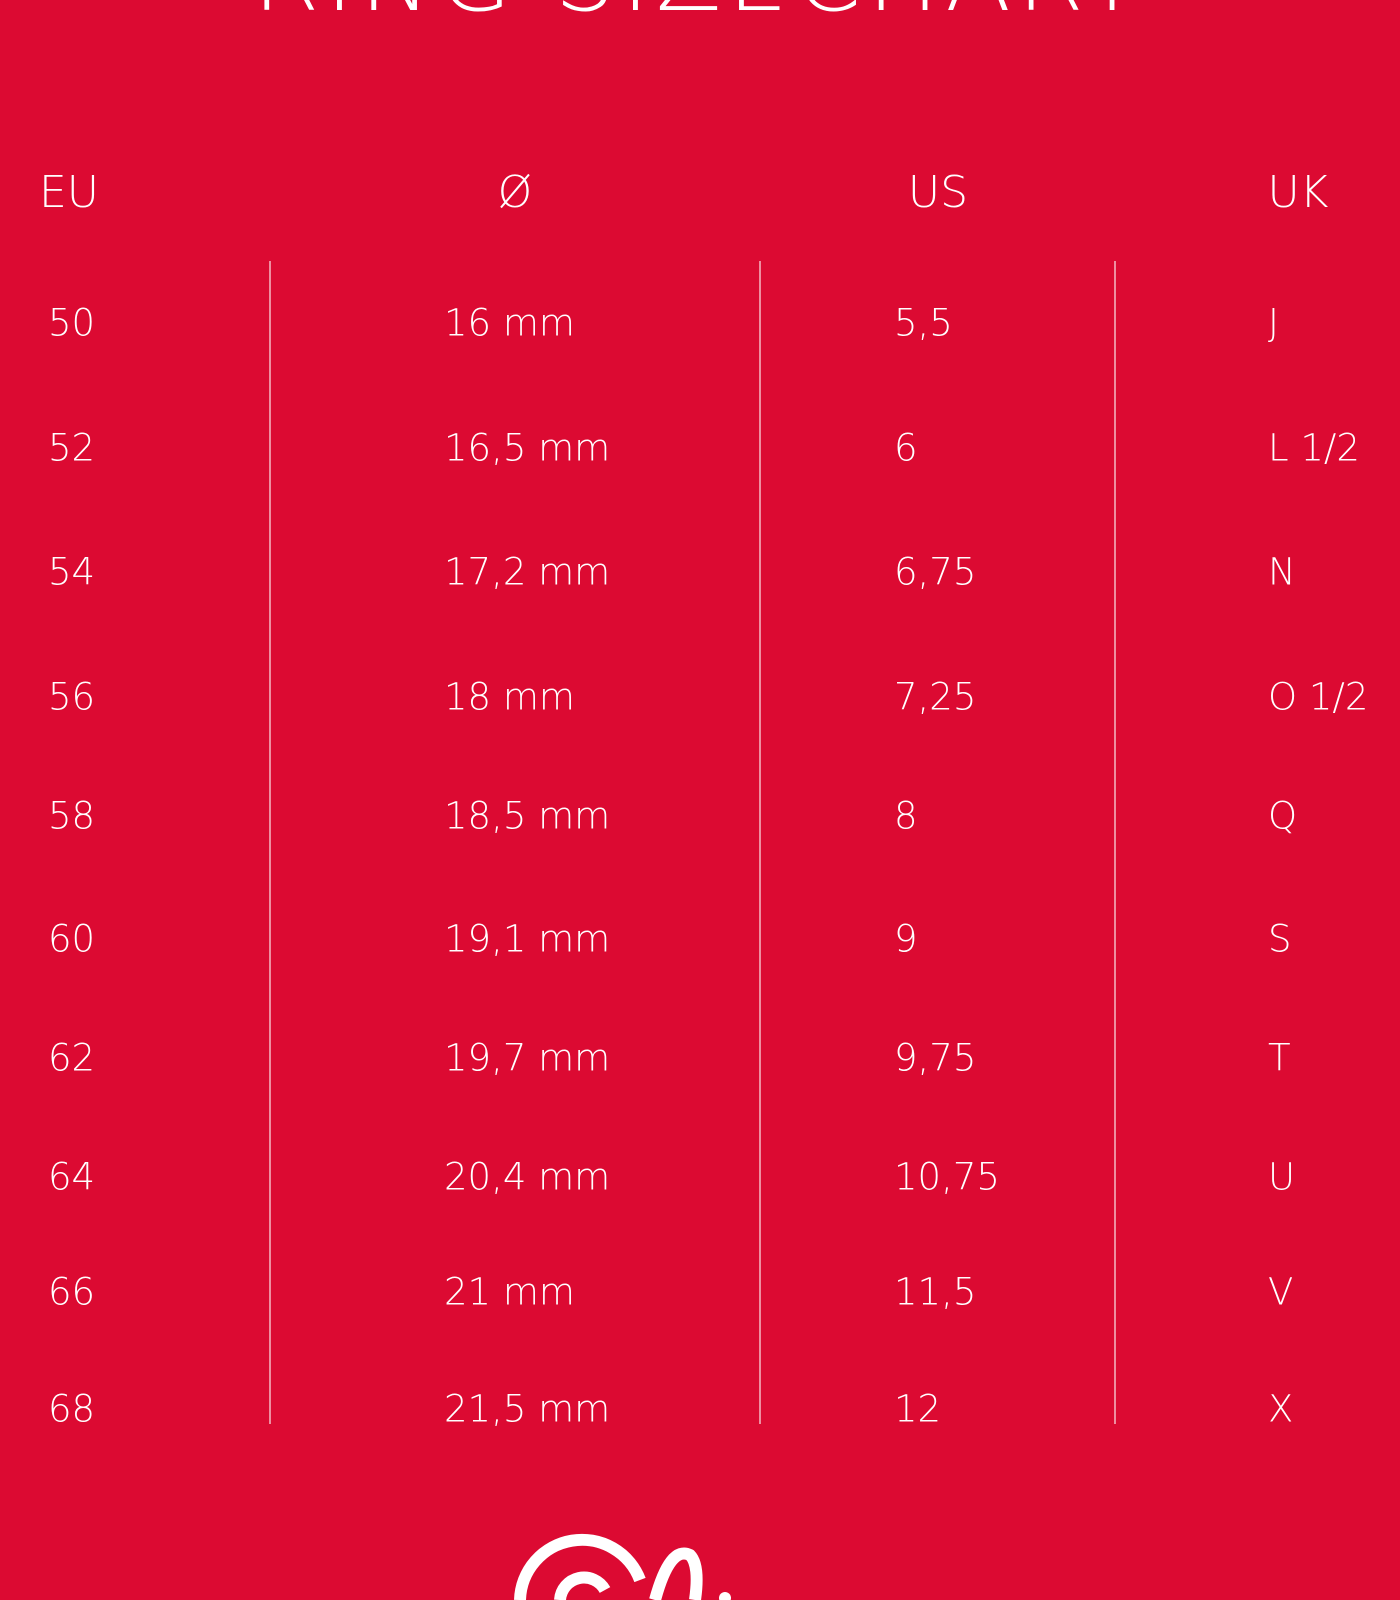 This screenshot has height=1600, width=1400. Describe the element at coordinates (527, 1177) in the screenshot. I see `table-cell: 20,4 mm` at that location.